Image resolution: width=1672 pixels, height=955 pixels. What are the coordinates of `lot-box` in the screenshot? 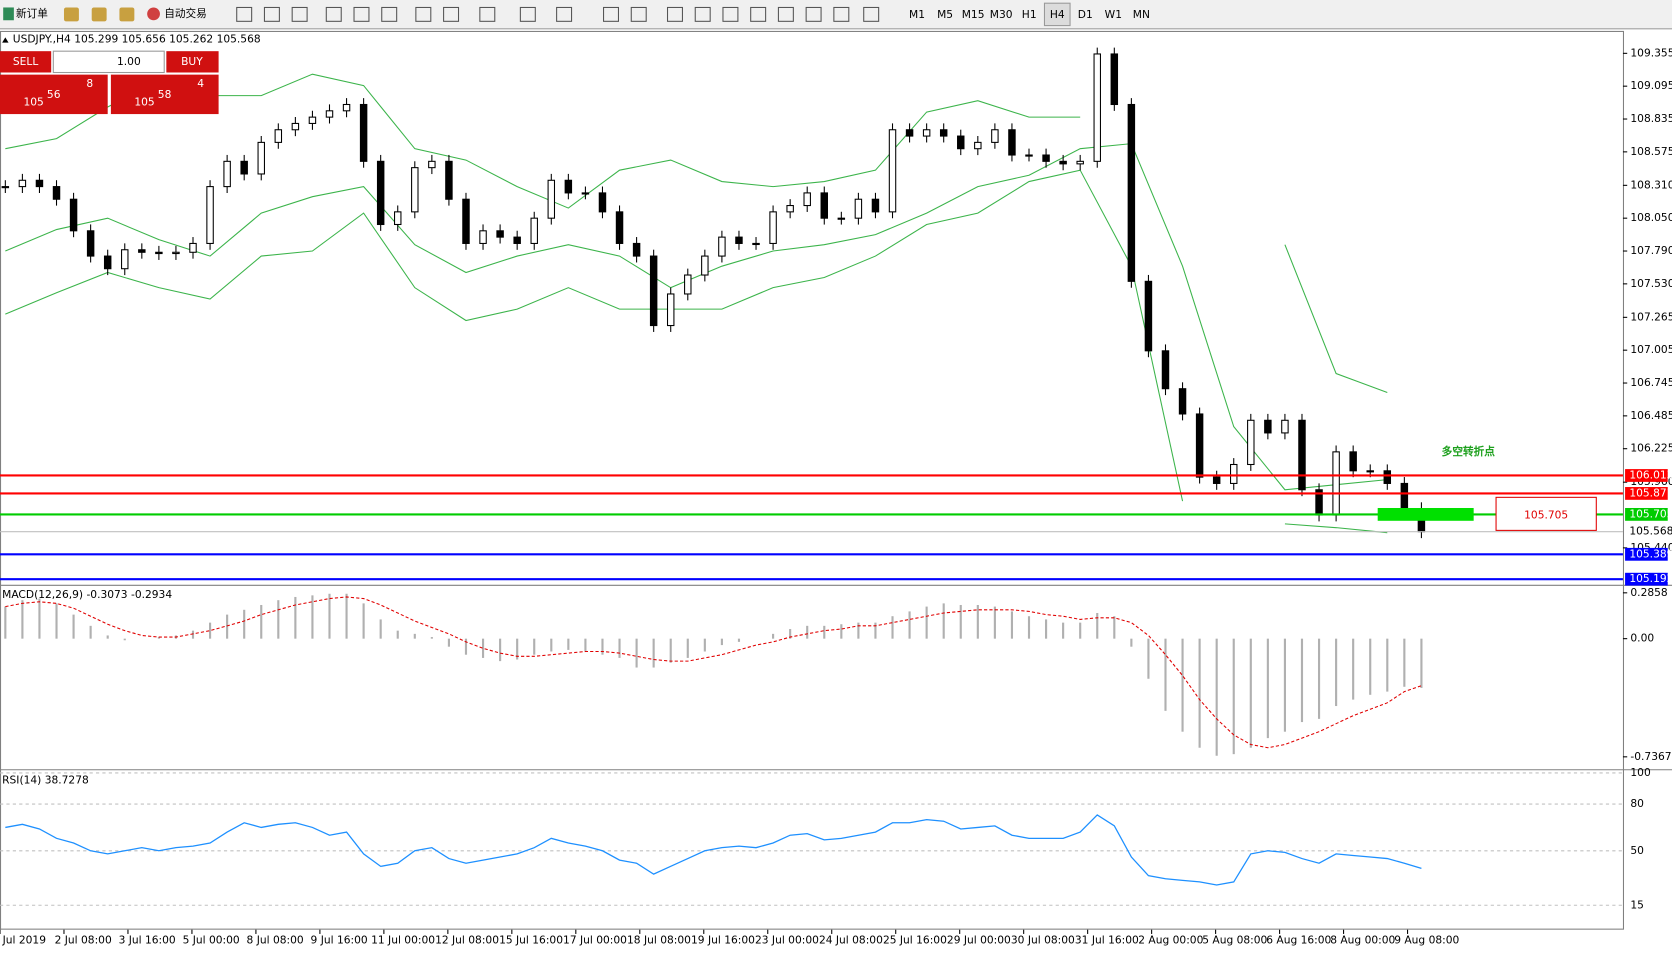 It's located at (108, 62).